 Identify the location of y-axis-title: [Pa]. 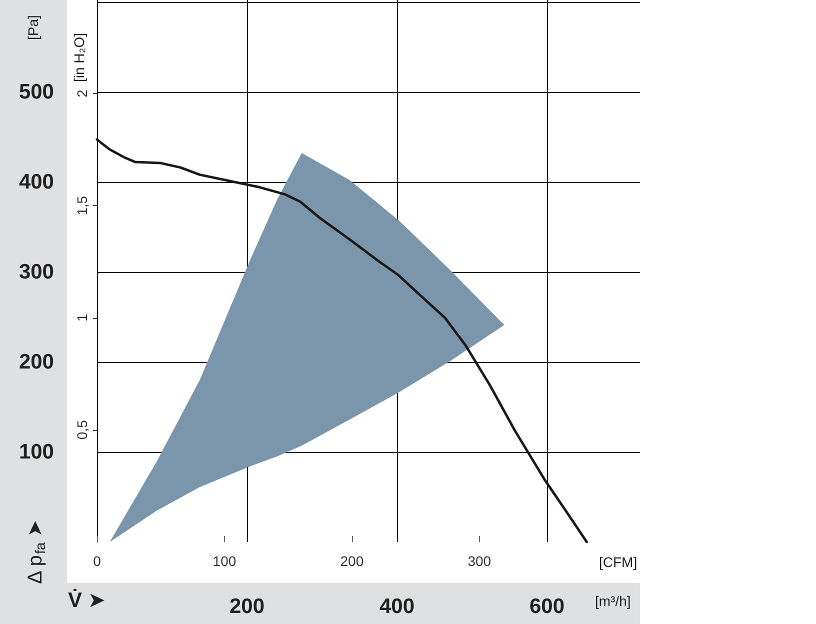
(33, 27).